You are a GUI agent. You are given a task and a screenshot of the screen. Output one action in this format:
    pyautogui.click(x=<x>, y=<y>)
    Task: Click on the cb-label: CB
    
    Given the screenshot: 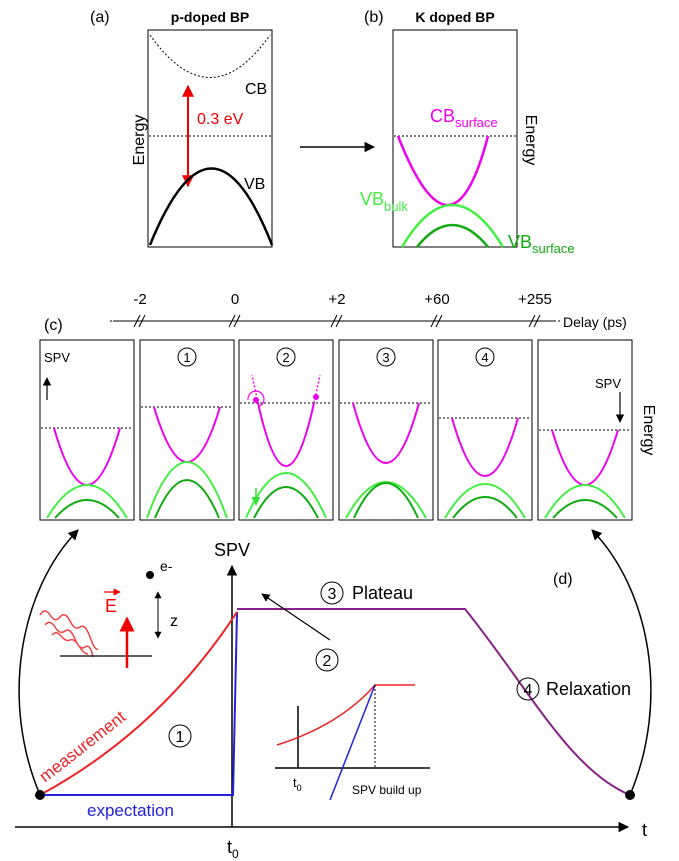 What is the action you would take?
    pyautogui.click(x=256, y=89)
    